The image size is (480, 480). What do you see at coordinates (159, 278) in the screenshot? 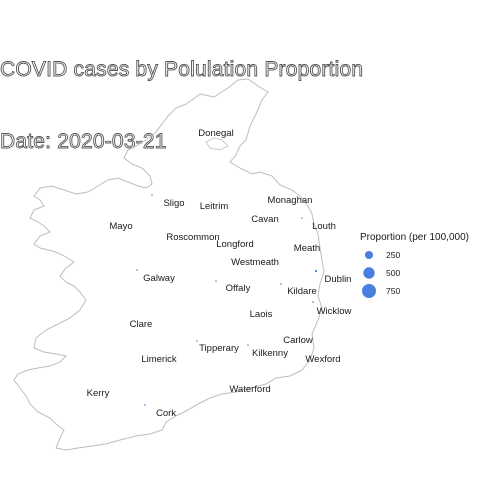
I see `county-label-galway: Galway` at bounding box center [159, 278].